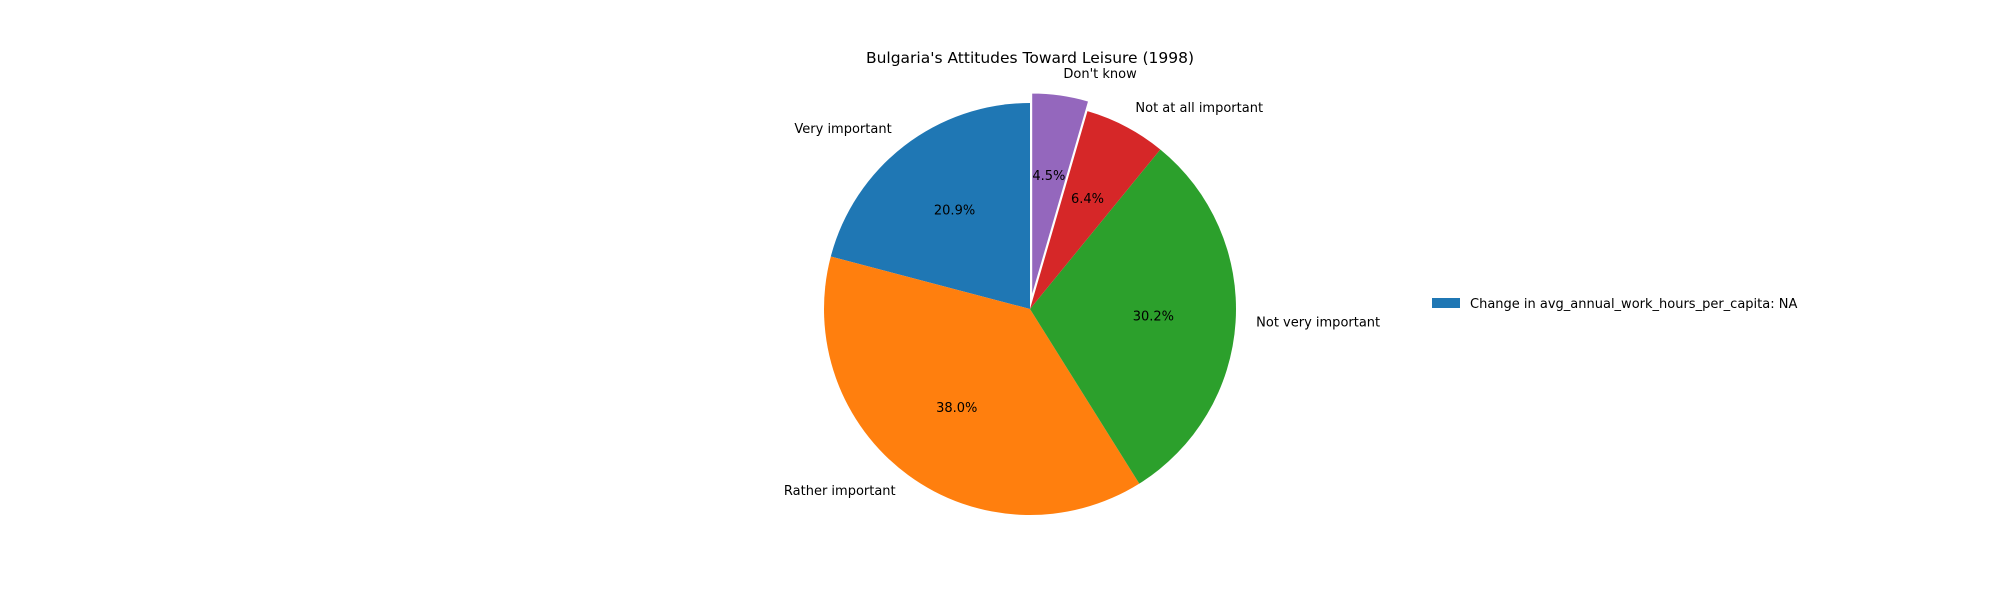 This screenshot has width=2000, height=600. Describe the element at coordinates (954, 211) in the screenshot. I see `percent-label-very-important: 20.9%` at that location.